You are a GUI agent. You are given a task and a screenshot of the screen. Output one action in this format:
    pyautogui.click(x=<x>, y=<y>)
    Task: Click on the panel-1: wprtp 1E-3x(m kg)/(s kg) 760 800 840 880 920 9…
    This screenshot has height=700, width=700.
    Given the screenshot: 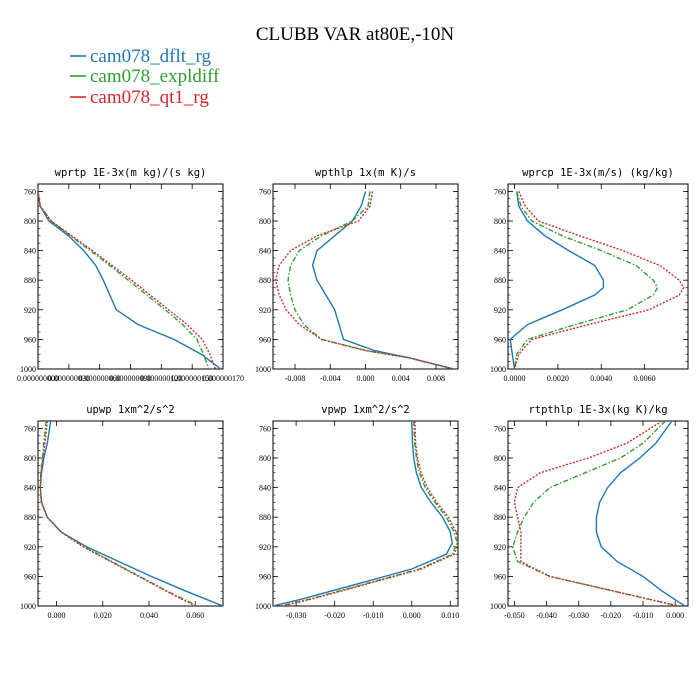 What is the action you would take?
    pyautogui.click(x=130, y=275)
    